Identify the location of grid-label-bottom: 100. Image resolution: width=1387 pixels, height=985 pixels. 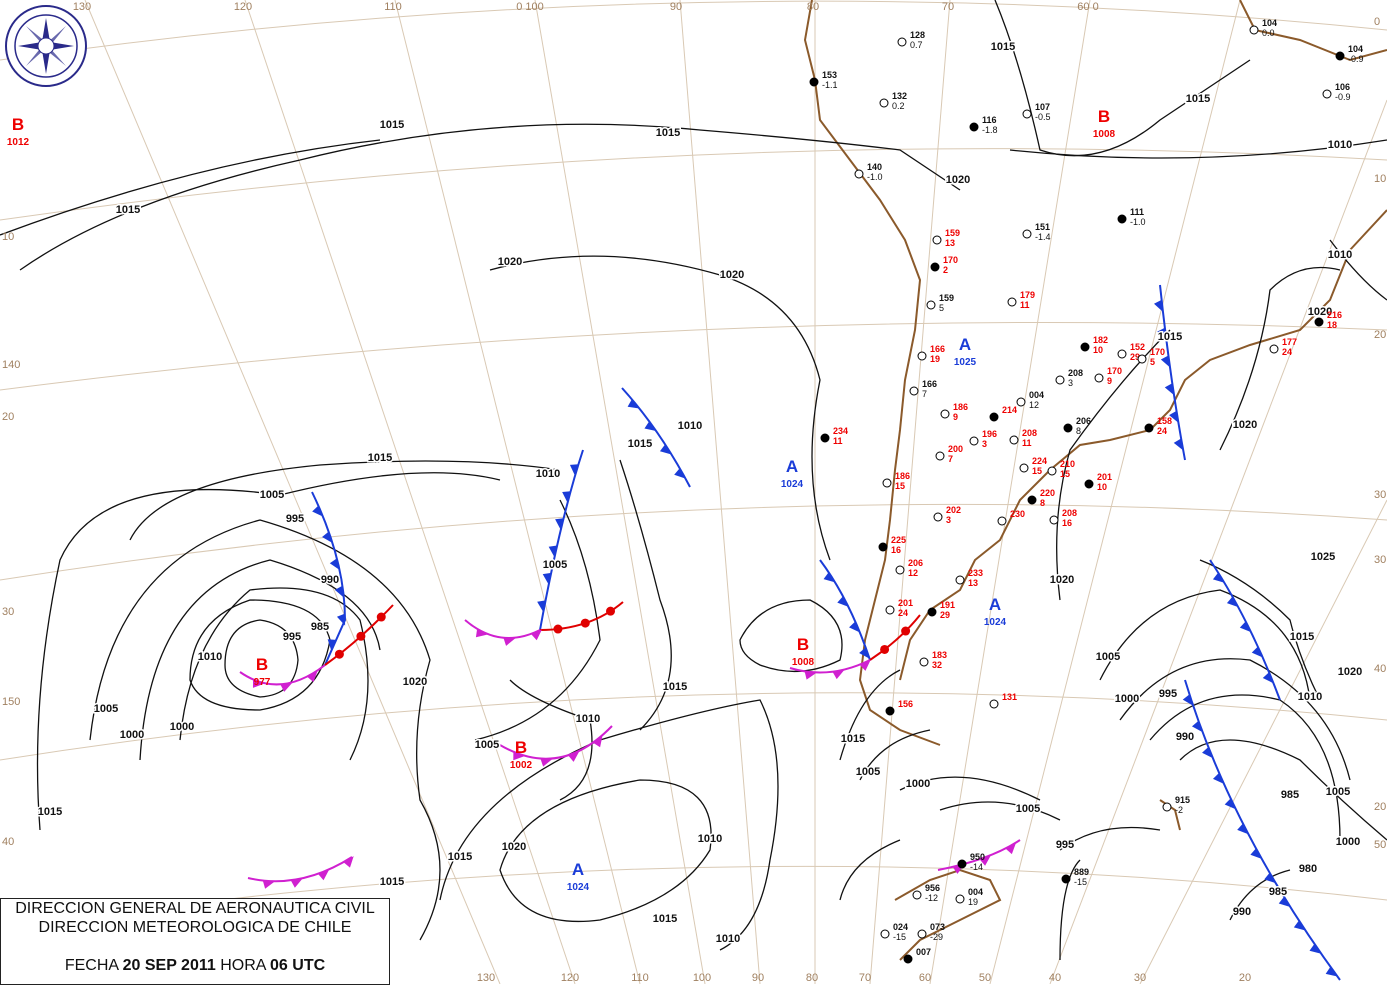
(702, 978).